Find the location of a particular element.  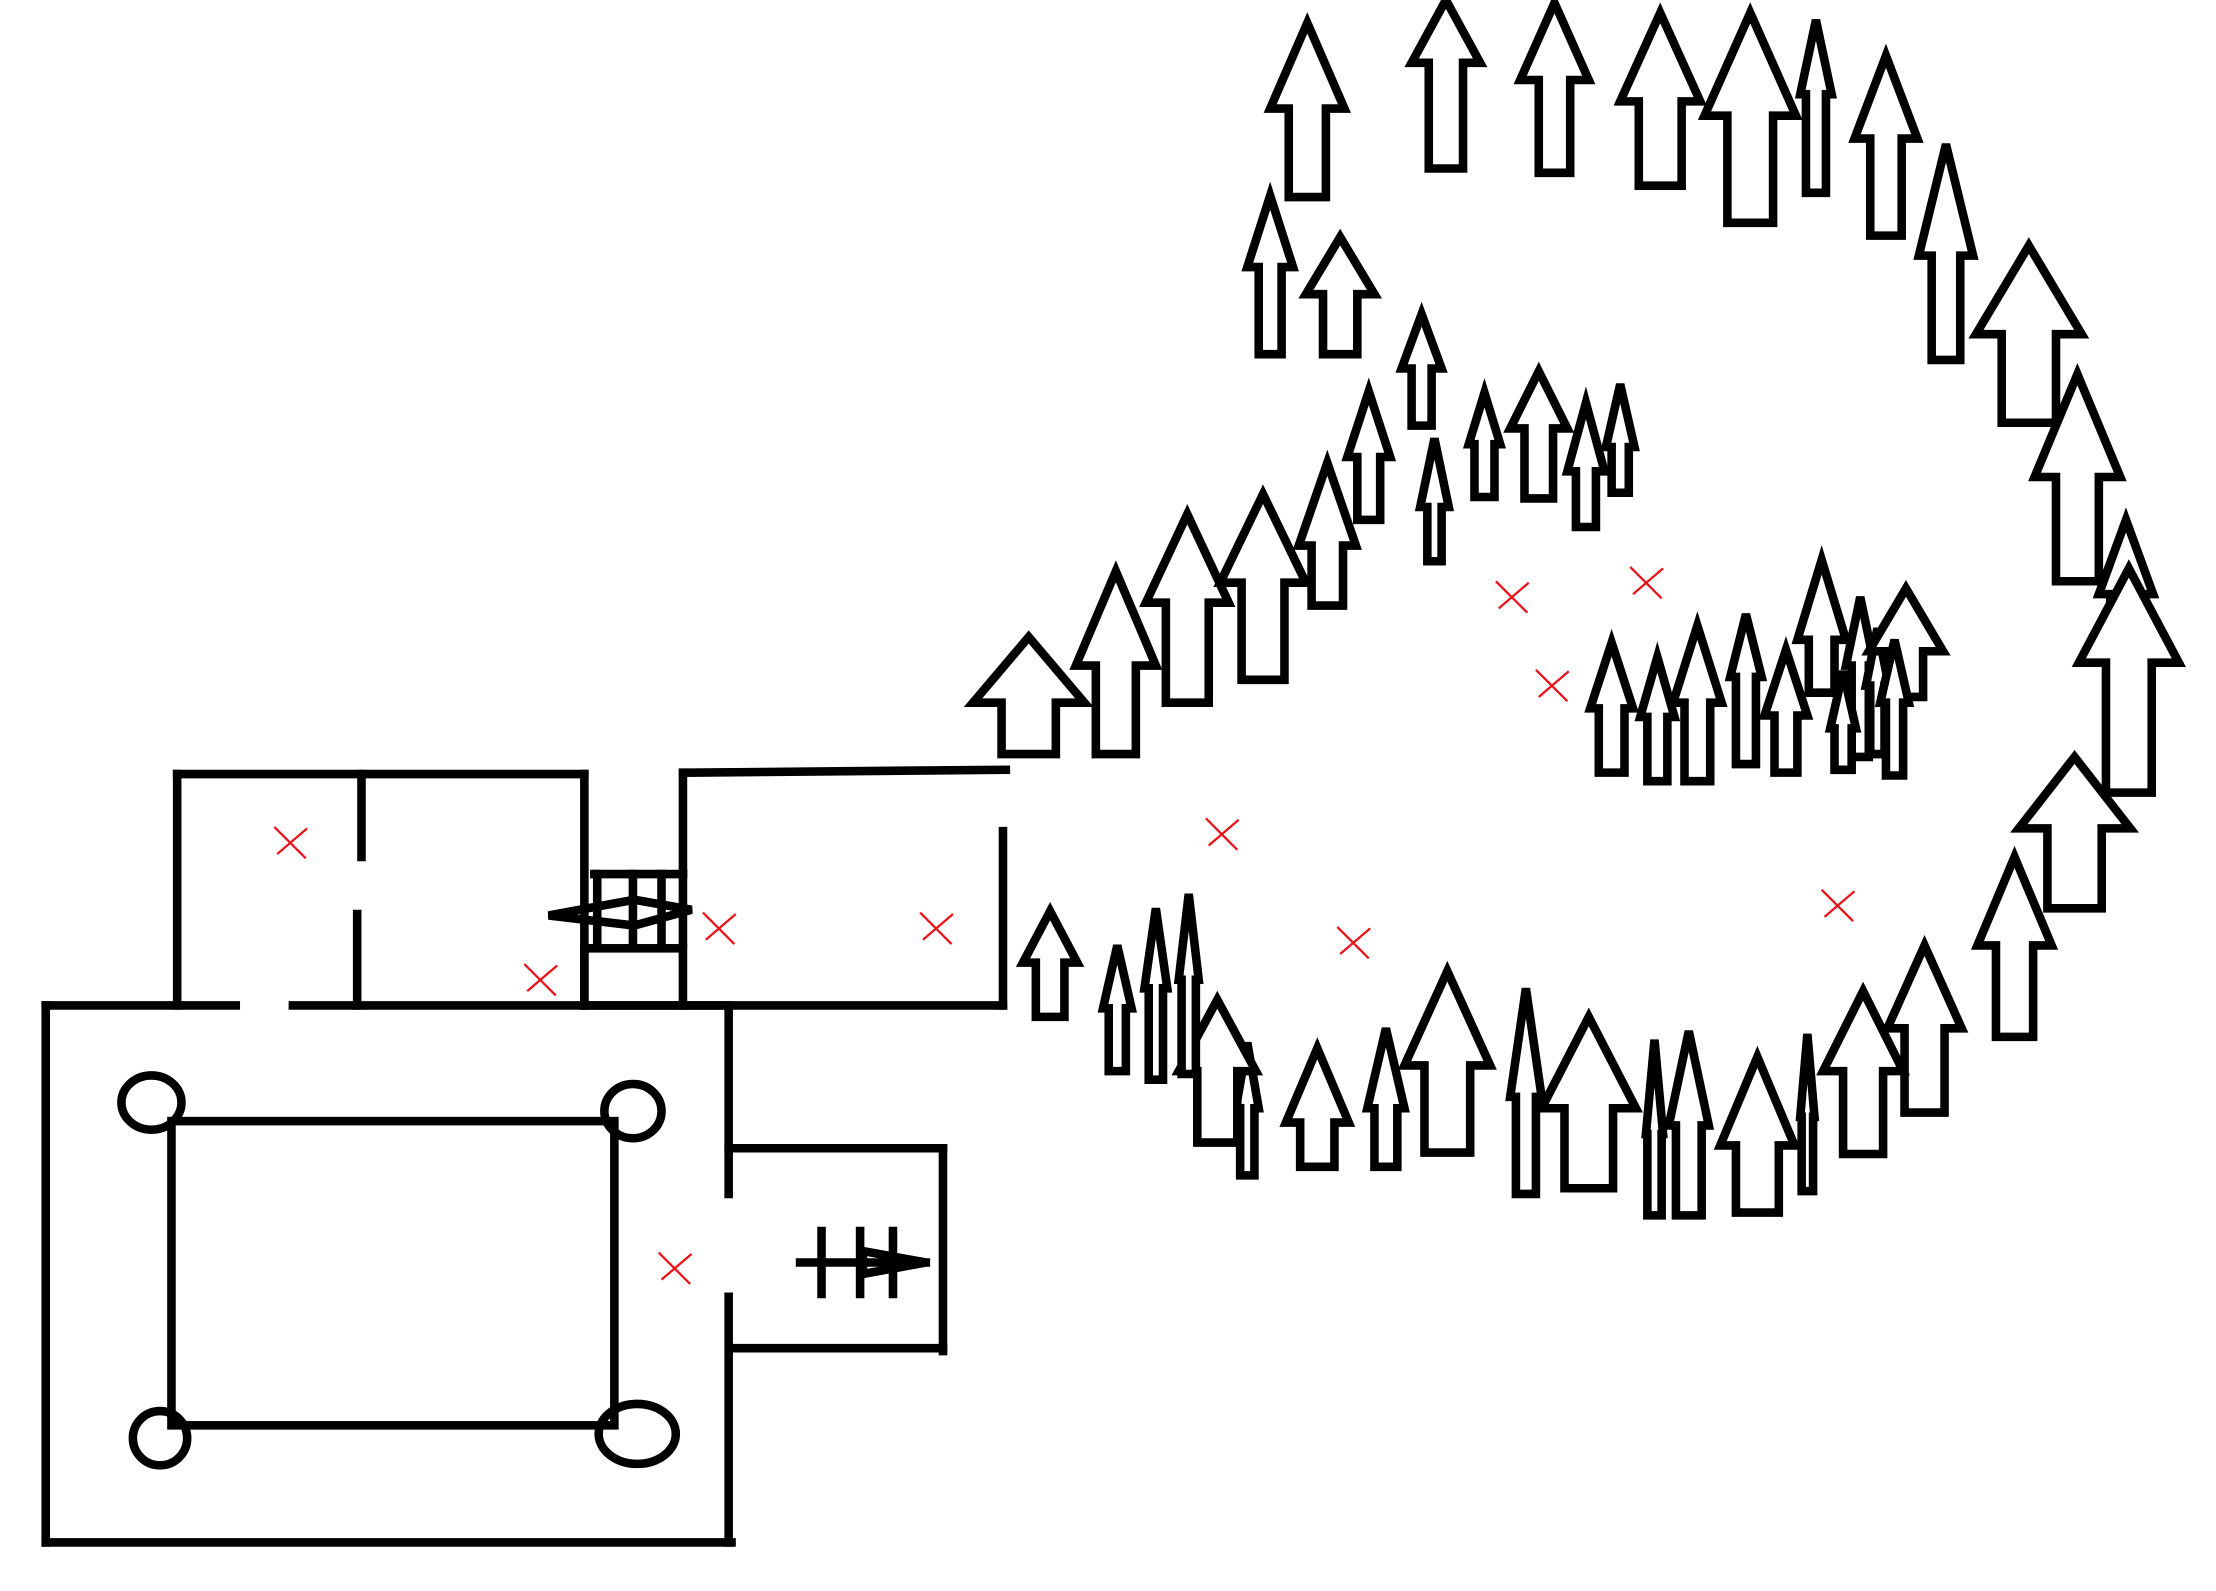

side-room is located at coordinates (836, 1249).